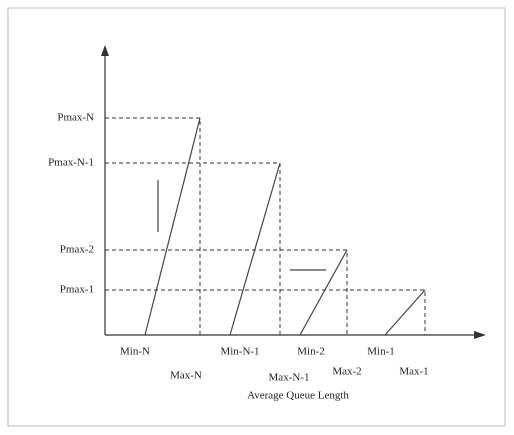 The width and height of the screenshot is (514, 435). Describe the element at coordinates (77, 290) in the screenshot. I see `y-label: Pmax-1` at that location.